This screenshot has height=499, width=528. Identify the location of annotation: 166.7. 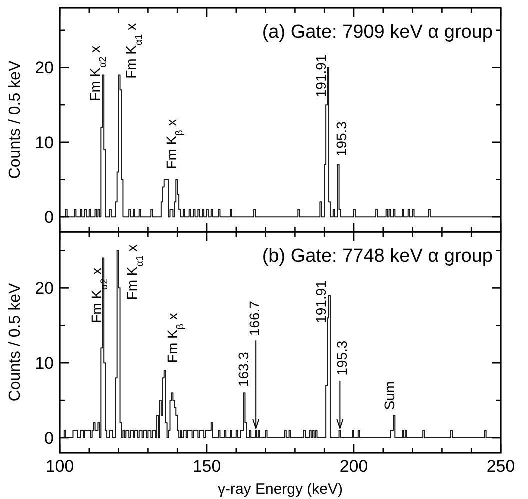
(254, 318).